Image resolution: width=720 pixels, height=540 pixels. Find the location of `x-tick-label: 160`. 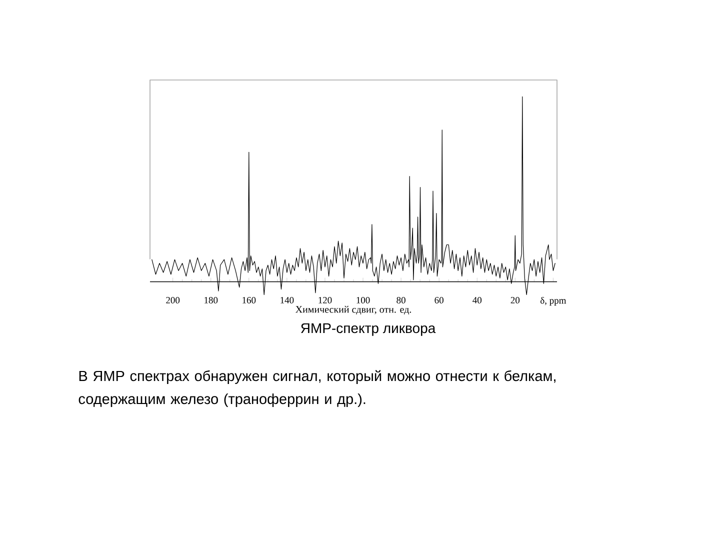

x-tick-label: 160 is located at coordinates (249, 300).